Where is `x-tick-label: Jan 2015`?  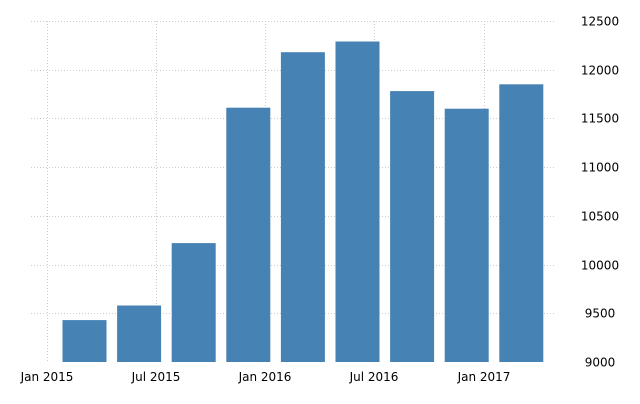
x-tick-label: Jan 2015 is located at coordinates (47, 377).